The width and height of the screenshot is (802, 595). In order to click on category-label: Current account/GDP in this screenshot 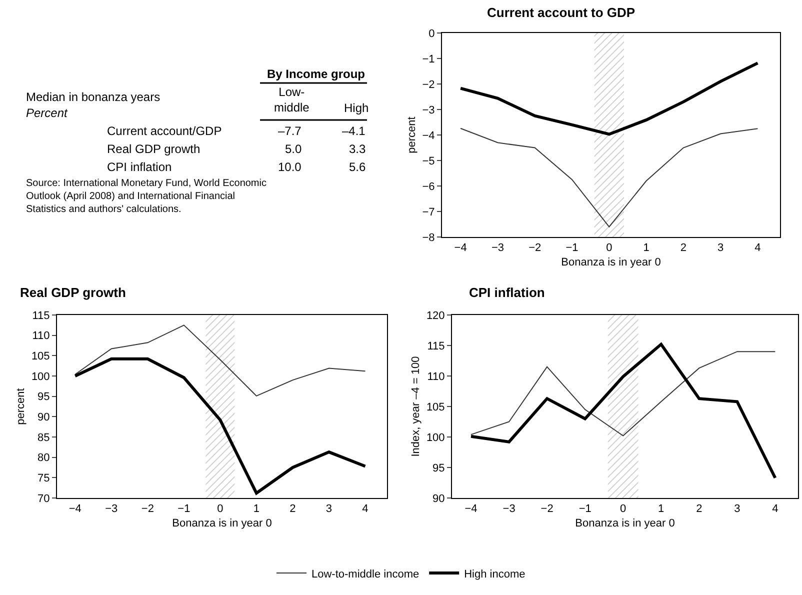, I will do `click(164, 131)`.